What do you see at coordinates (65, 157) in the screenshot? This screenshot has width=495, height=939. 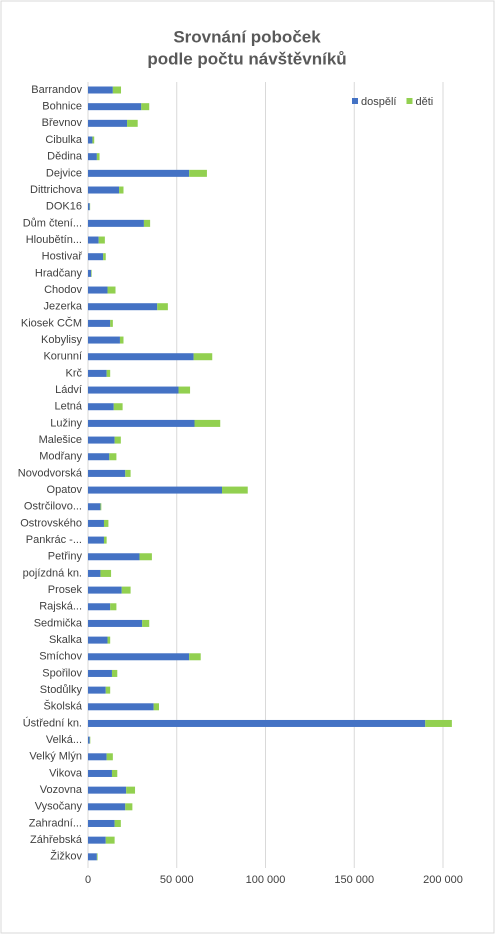 I see `y-tick-label: Dědina` at bounding box center [65, 157].